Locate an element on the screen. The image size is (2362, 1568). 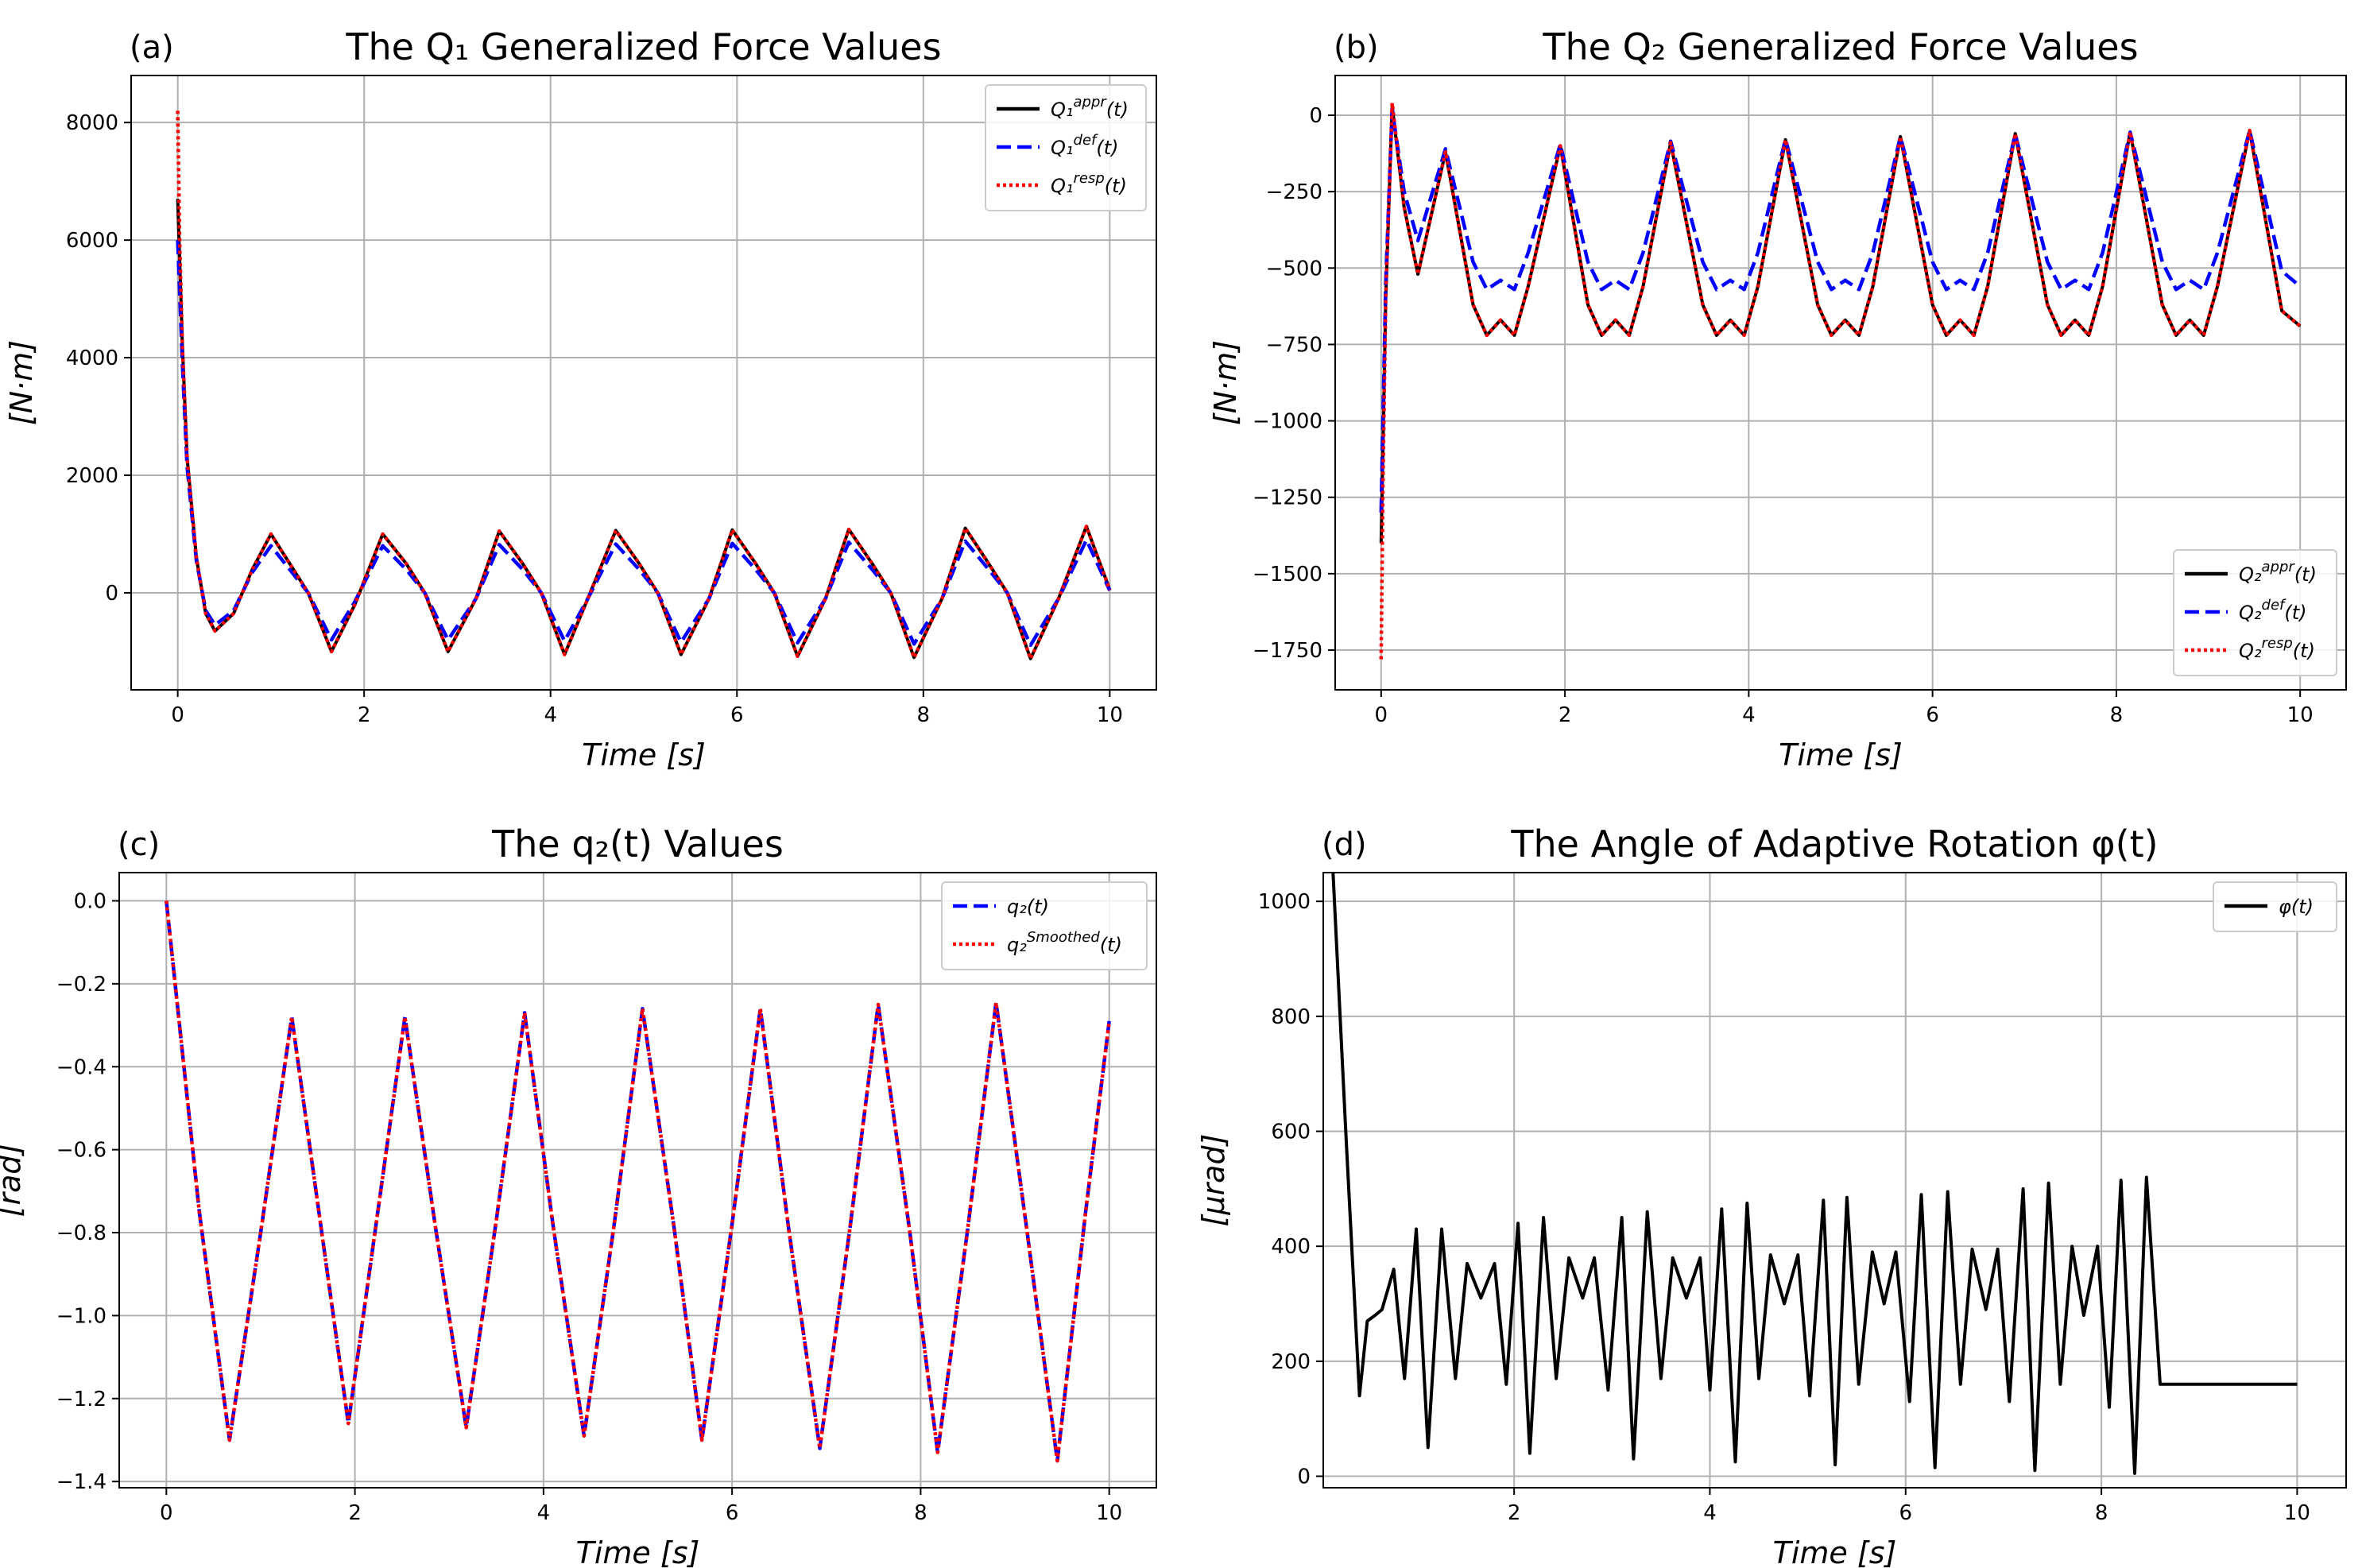
legend: Q₁appr(t) Q₁def(t) Q₁resp(t) is located at coordinates (1066, 147).